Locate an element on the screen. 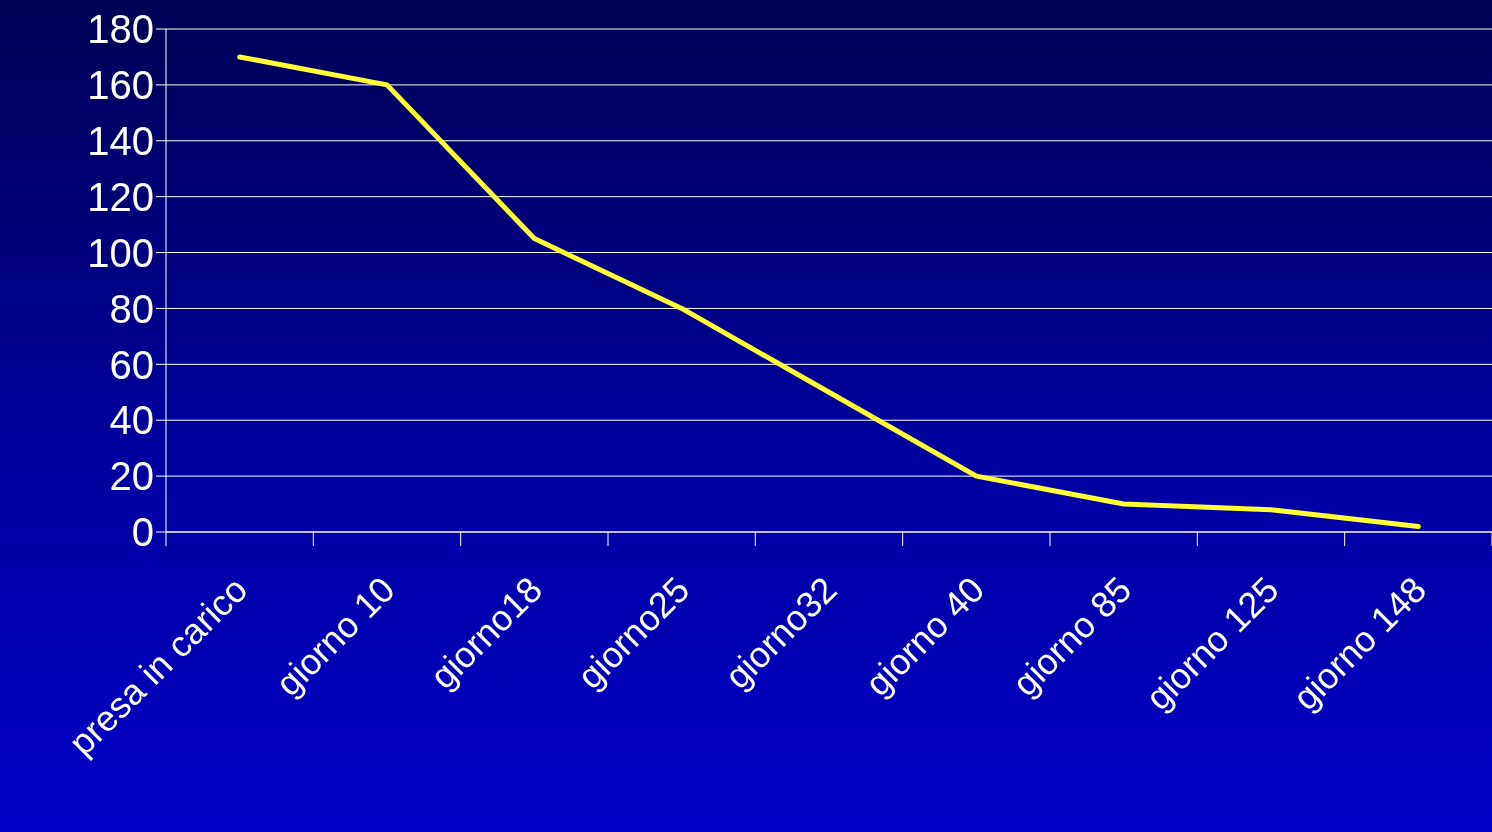 This screenshot has width=1492, height=832. y-tick-label: 140 is located at coordinates (120, 140).